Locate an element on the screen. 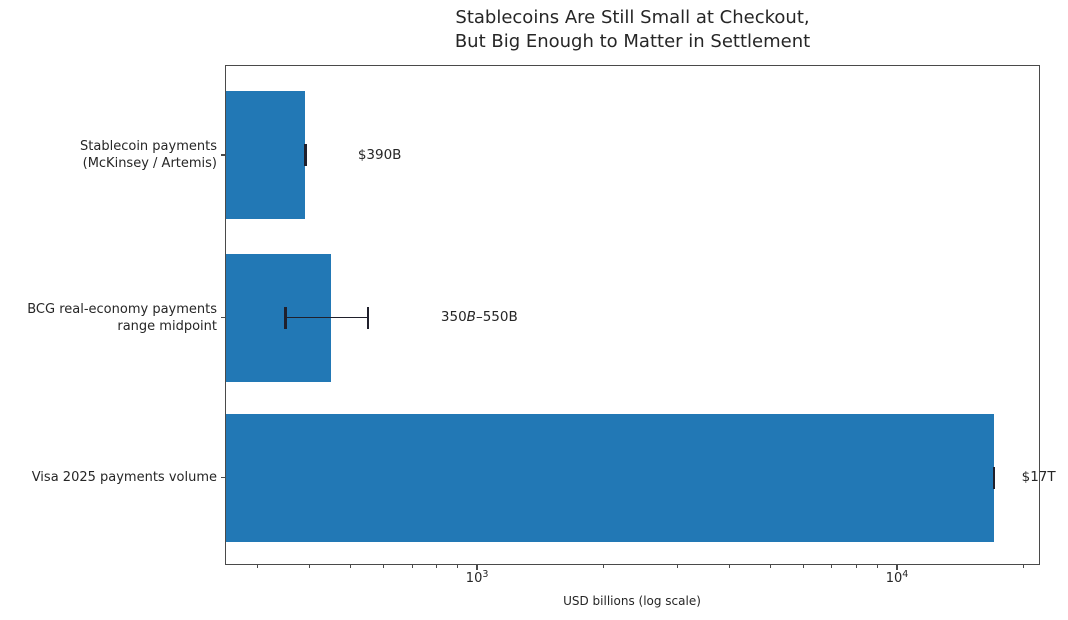 The height and width of the screenshot is (620, 1068). annotation-segment: 350 is located at coordinates (453, 317).